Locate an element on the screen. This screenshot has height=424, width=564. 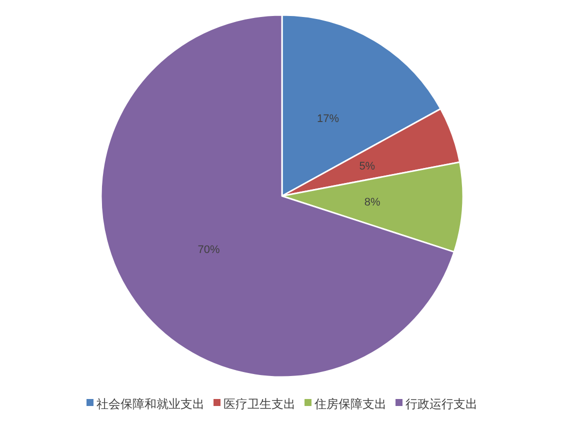
legend-label: 住房保障支出 is located at coordinates (350, 404).